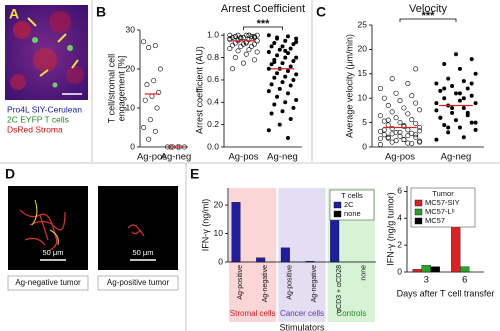 This screenshot has width=500, height=331. I want to click on panel-letter: E, so click(194, 174).